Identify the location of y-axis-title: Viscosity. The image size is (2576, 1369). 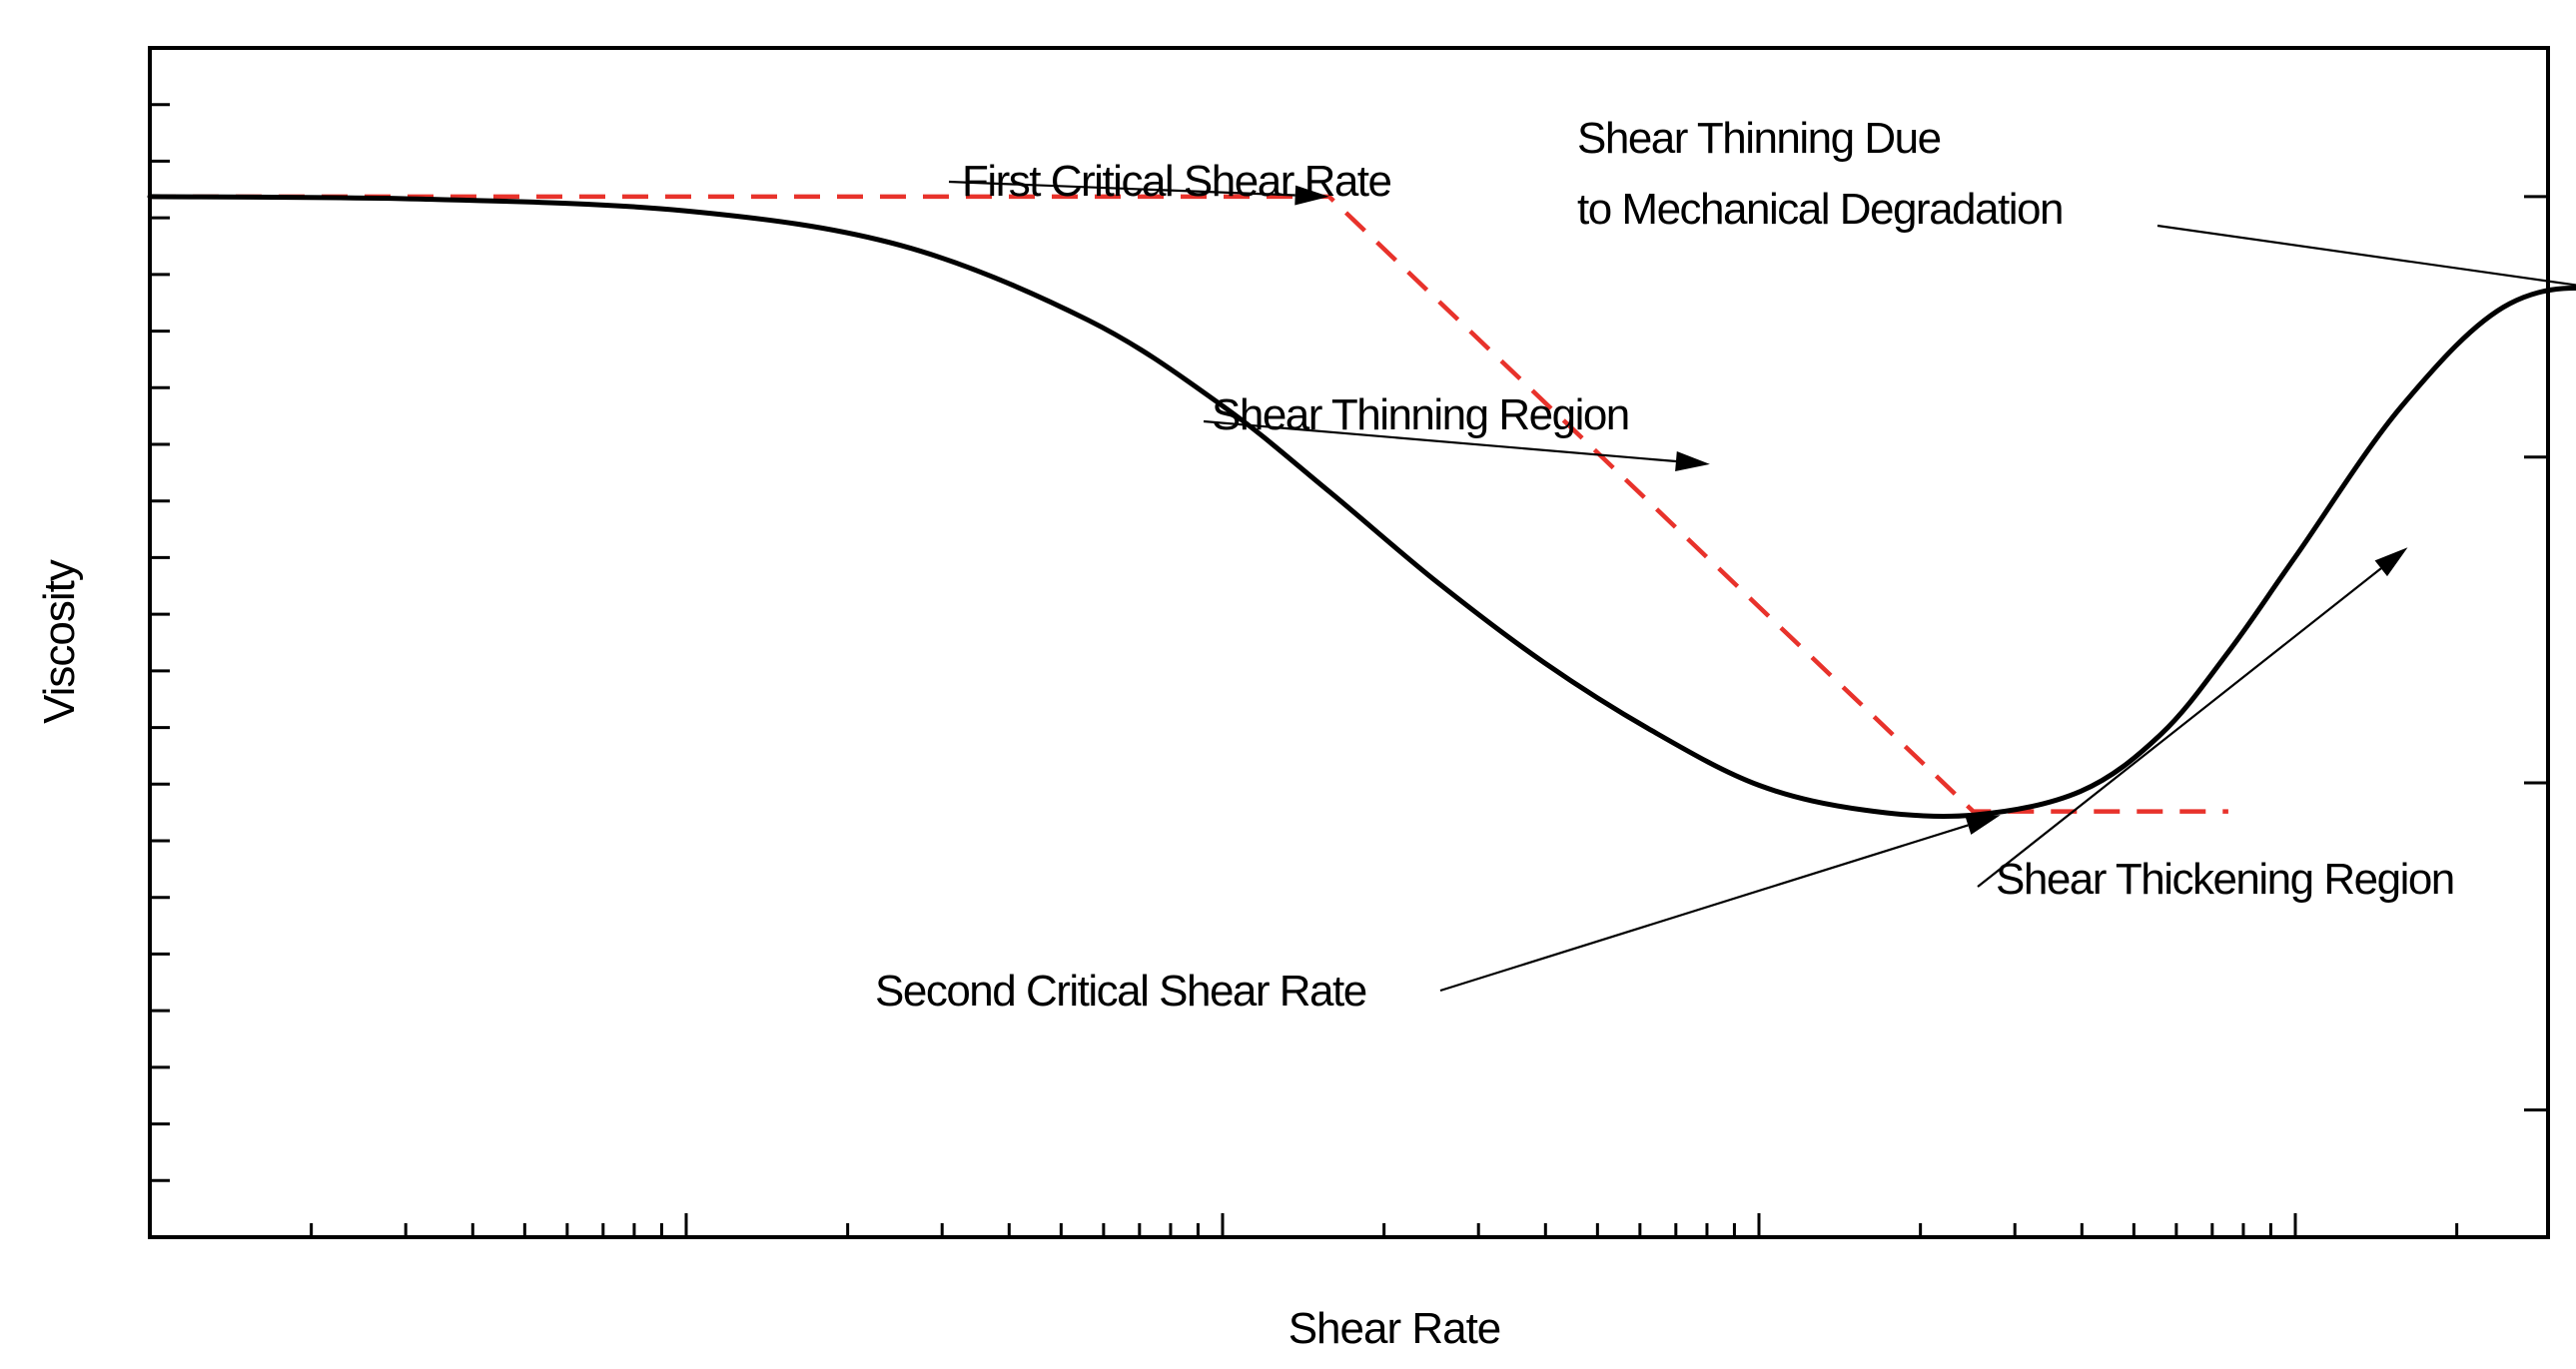
(60, 641).